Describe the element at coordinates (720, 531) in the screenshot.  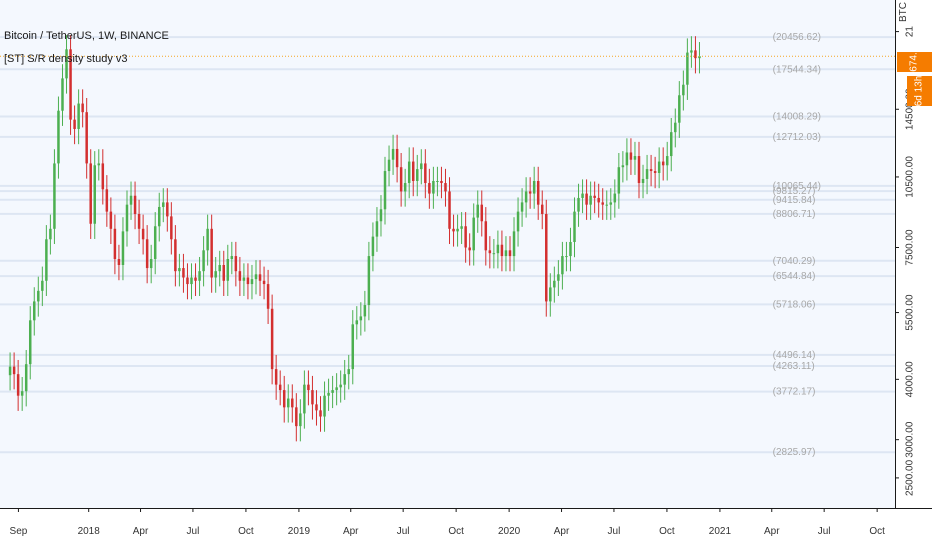
I see `time-axis-label: 2021` at that location.